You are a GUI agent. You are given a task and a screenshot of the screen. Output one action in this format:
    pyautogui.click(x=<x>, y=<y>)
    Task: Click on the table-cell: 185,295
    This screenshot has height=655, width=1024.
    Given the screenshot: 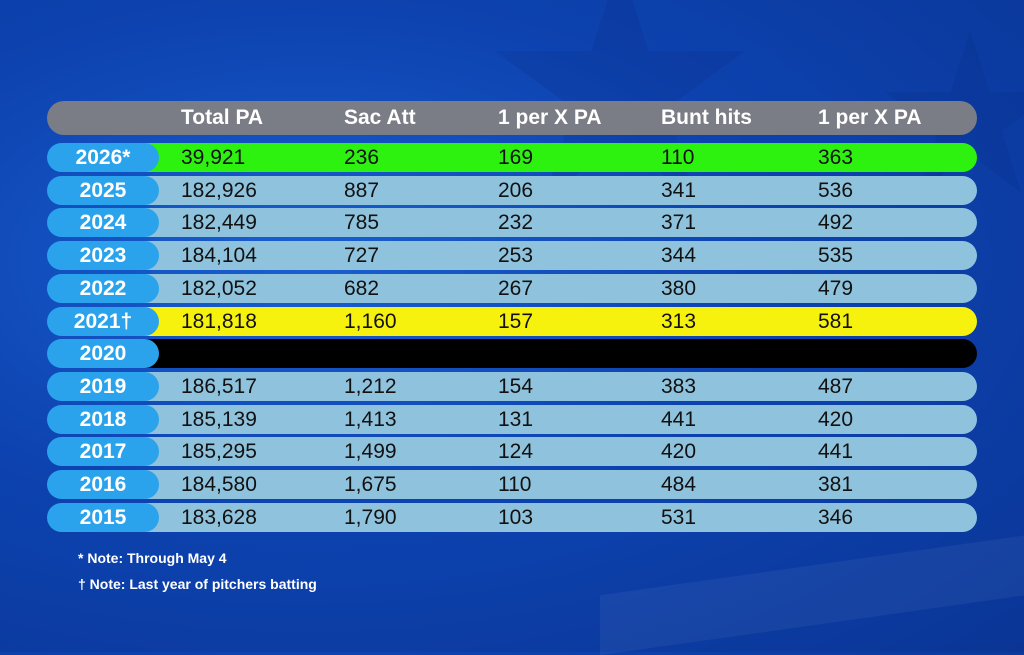 What is the action you would take?
    pyautogui.click(x=219, y=451)
    